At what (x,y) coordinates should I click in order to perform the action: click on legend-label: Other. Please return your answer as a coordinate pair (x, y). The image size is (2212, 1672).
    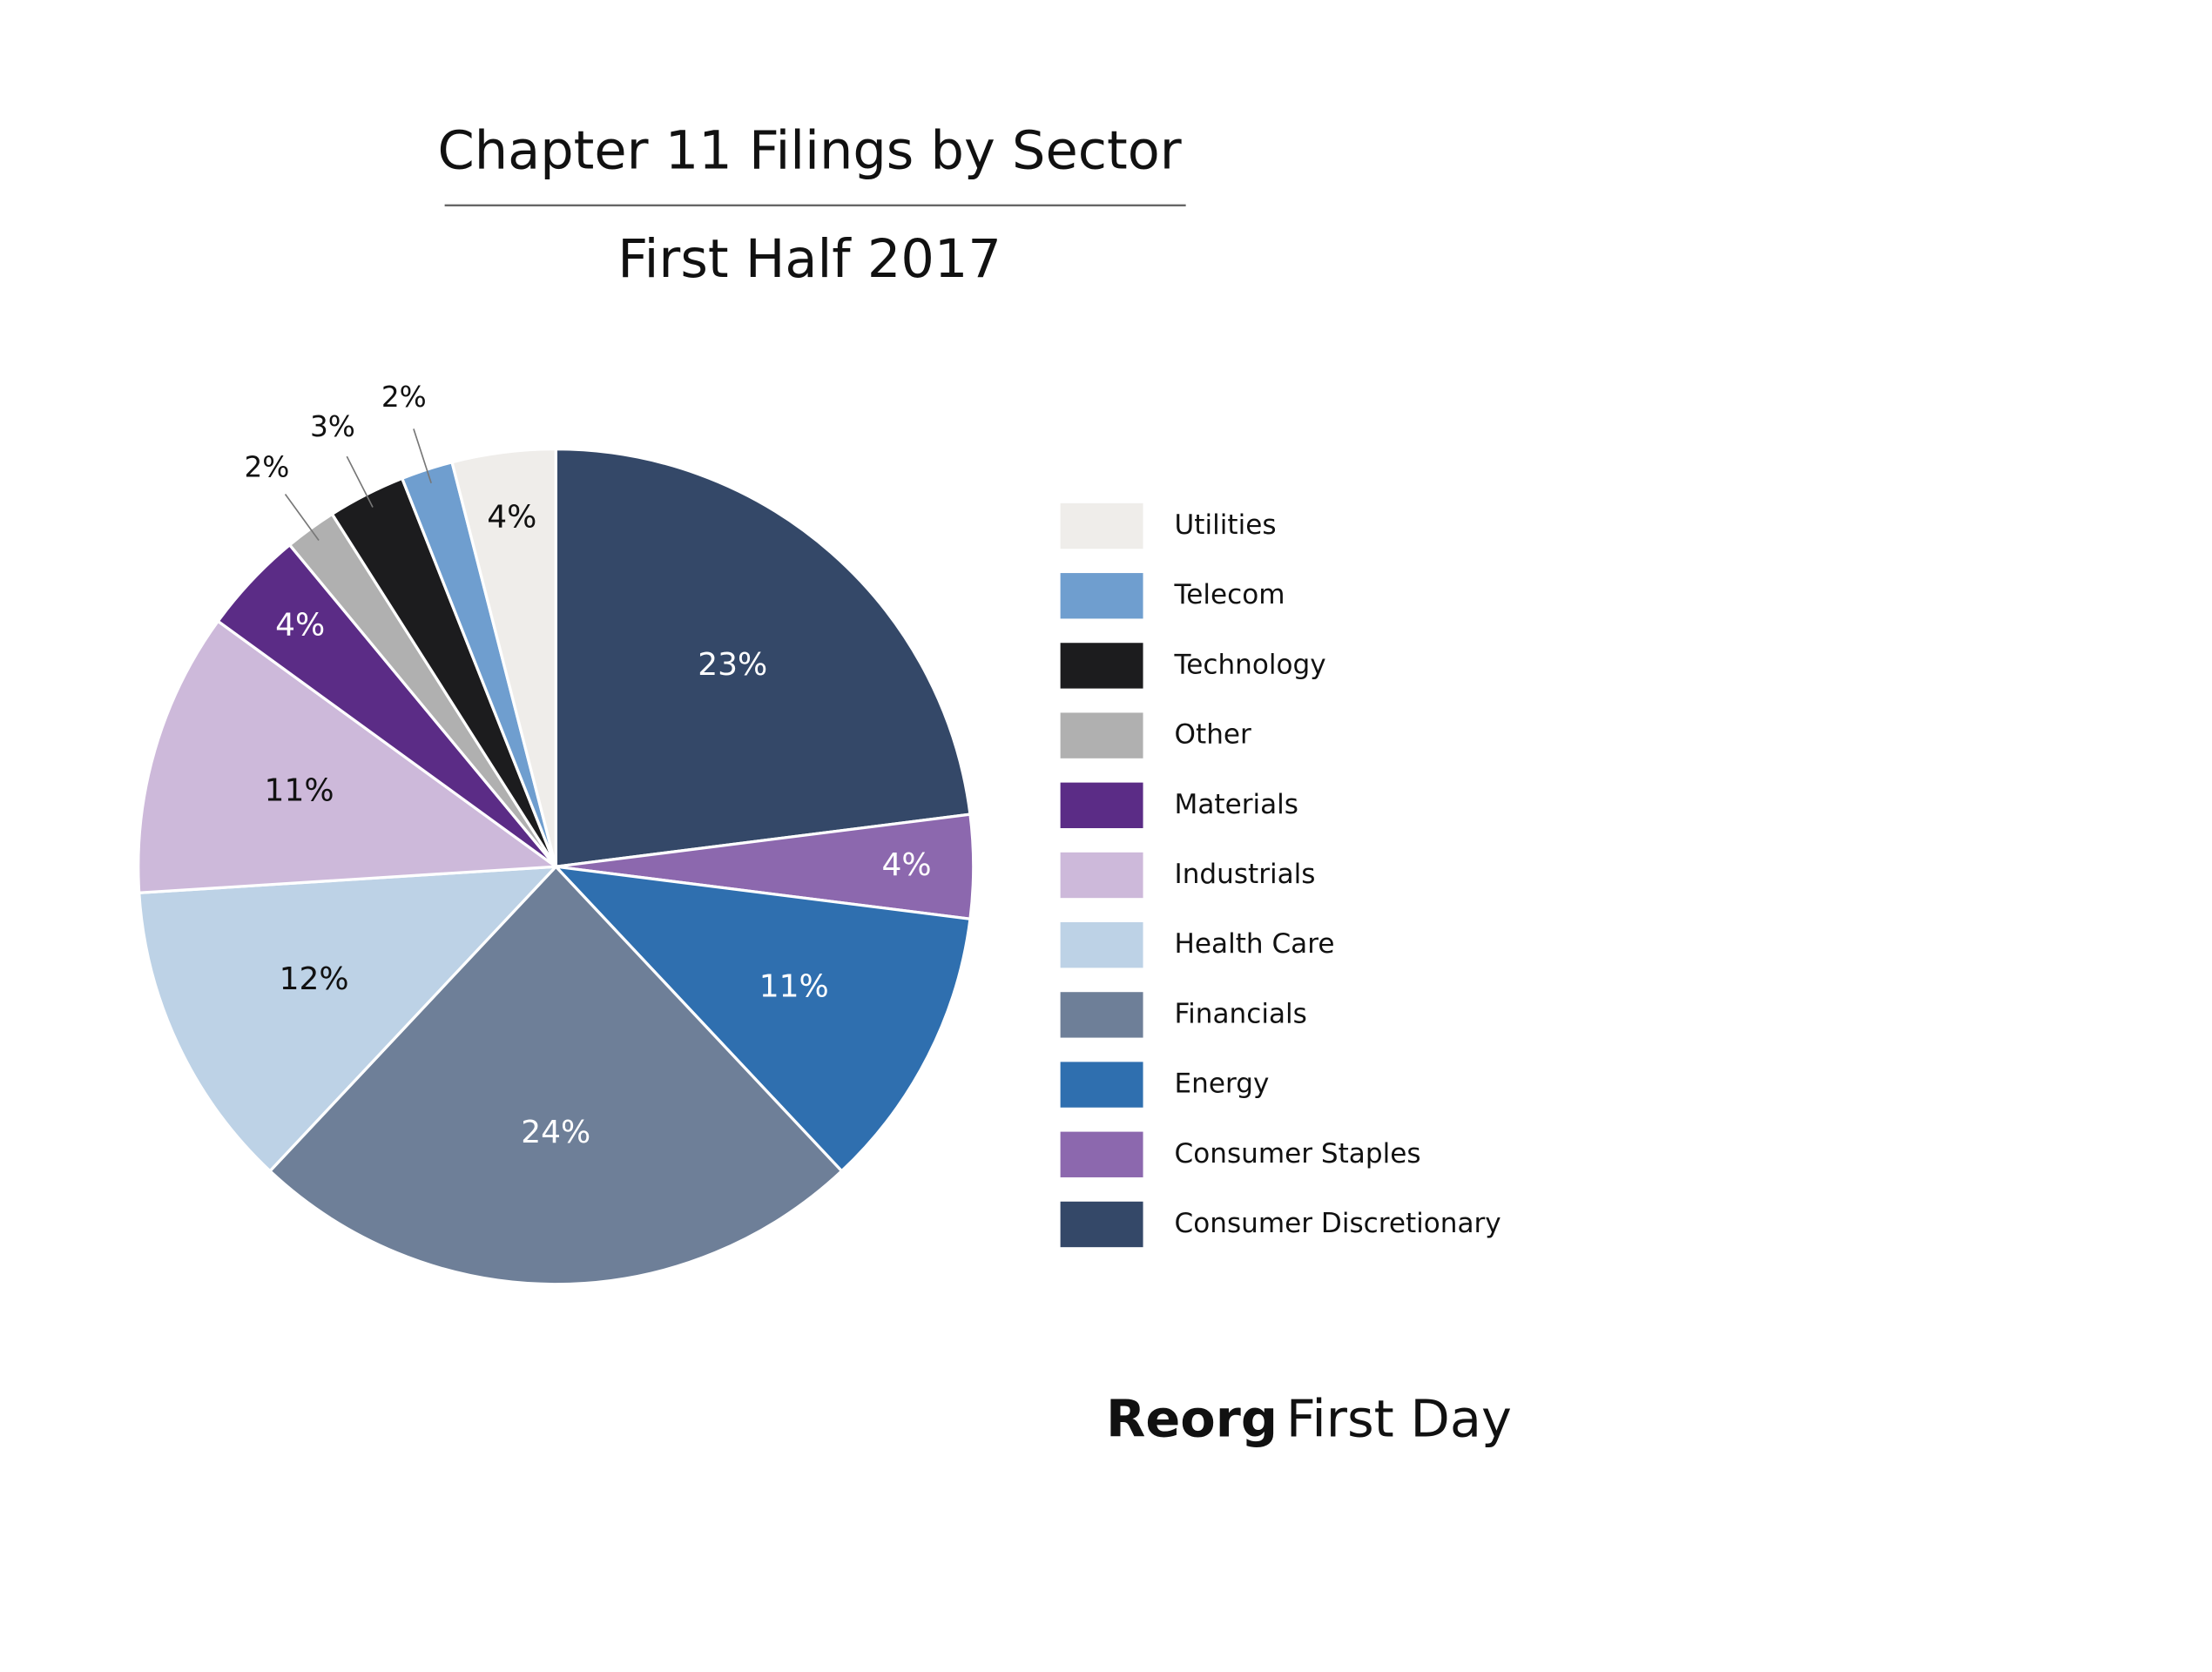
    Looking at the image, I should click on (1213, 735).